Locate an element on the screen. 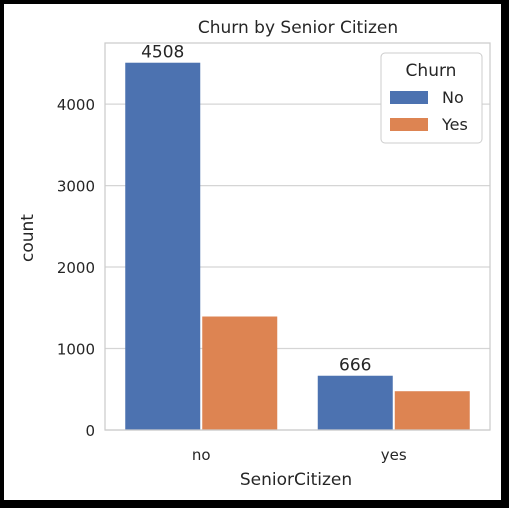 The image size is (509, 508). legend: Churn No Yes is located at coordinates (431, 98).